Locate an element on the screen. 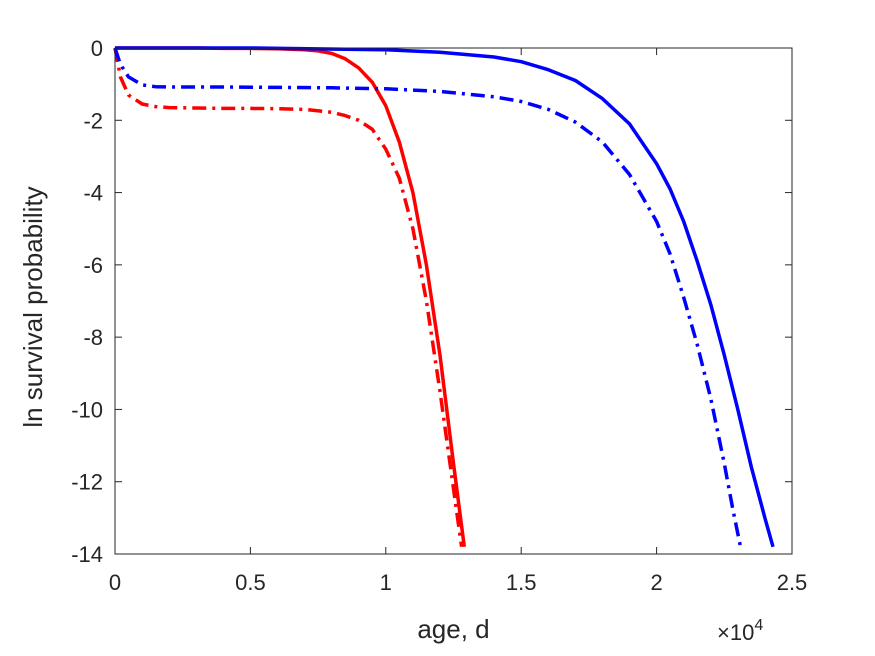  x-tick-label: 2.5 is located at coordinates (792, 582).